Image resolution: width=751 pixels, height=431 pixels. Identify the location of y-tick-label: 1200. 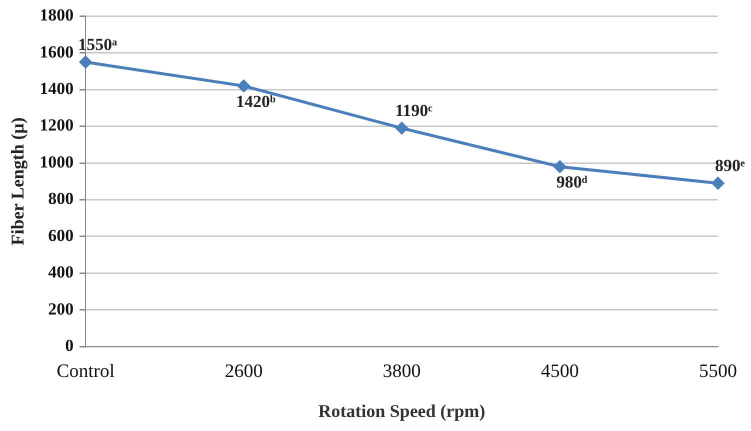
(57, 125).